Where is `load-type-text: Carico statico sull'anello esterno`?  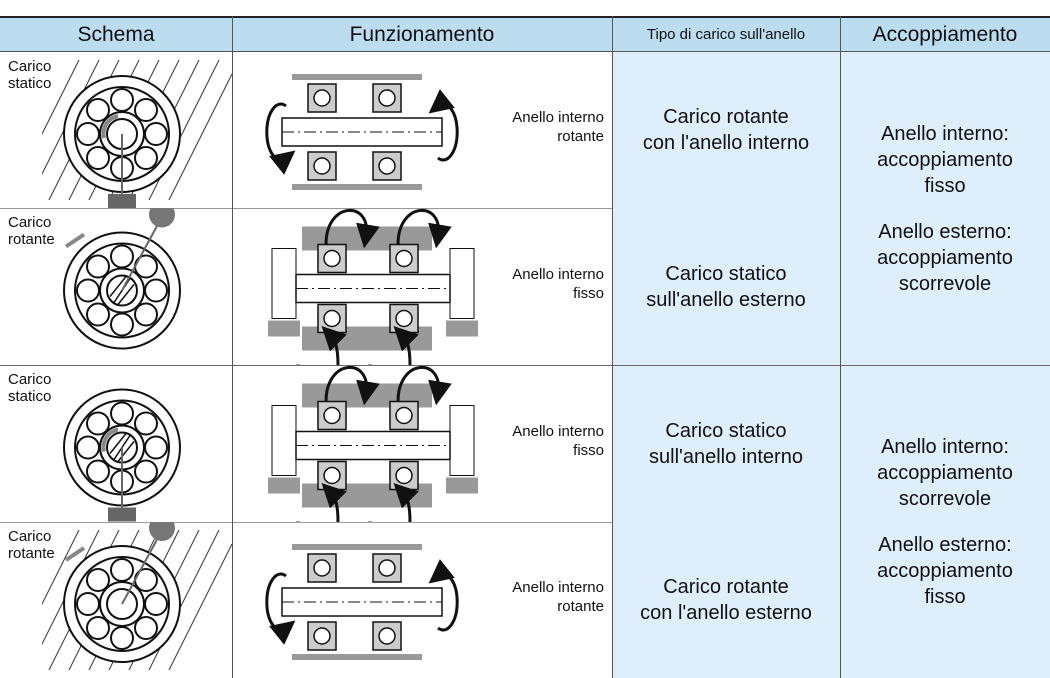
load-type-text: Carico statico sull'anello esterno is located at coordinates (725, 287).